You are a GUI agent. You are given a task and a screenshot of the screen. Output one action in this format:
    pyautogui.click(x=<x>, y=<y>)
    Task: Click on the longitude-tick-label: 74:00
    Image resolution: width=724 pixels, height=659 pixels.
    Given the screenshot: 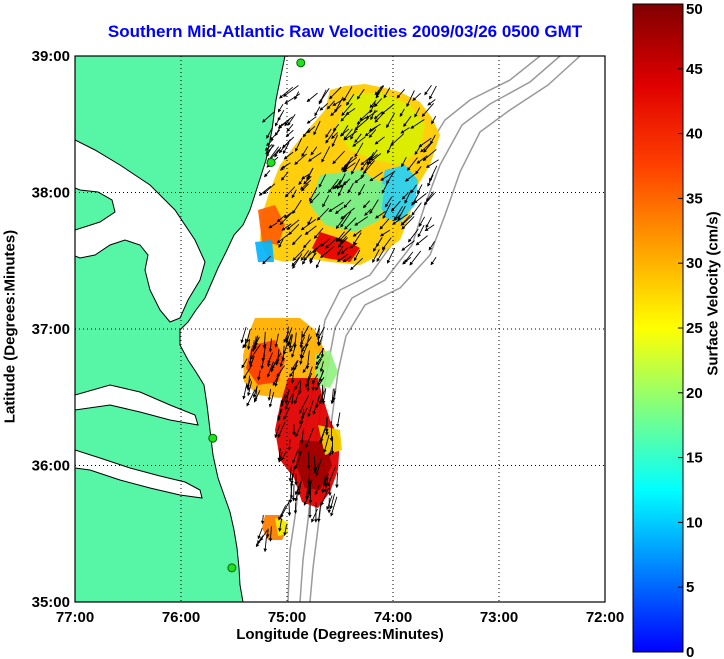 What is the action you would take?
    pyautogui.click(x=393, y=617)
    